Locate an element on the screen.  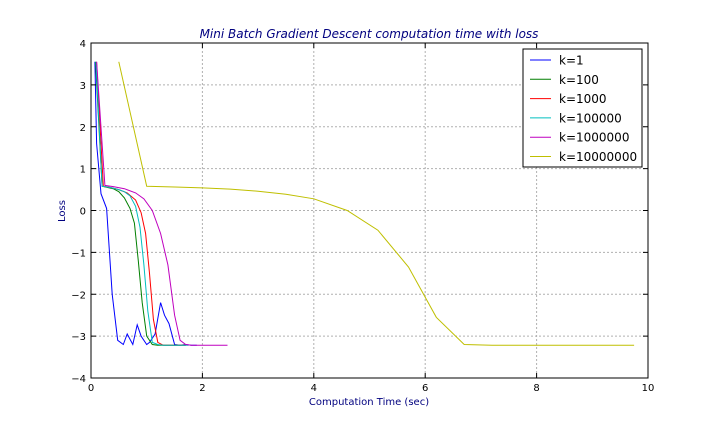
legend-box is located at coordinates (582, 108).